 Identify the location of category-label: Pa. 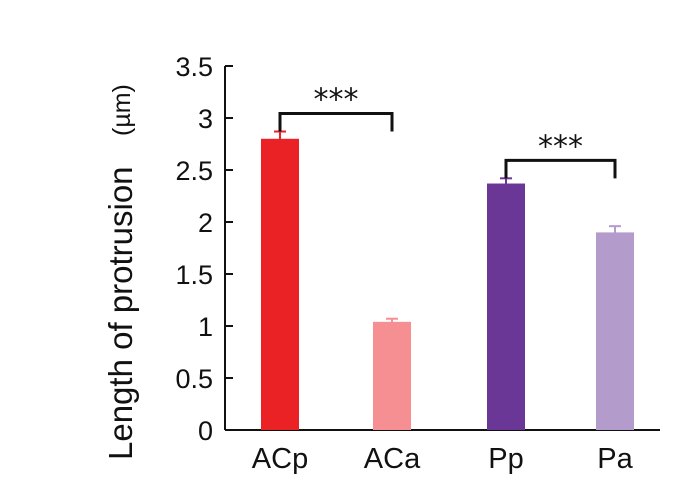
(615, 459).